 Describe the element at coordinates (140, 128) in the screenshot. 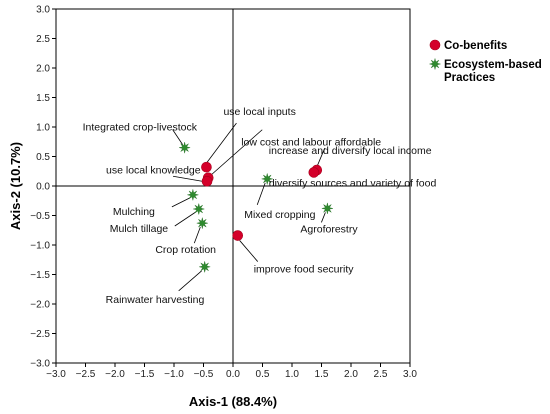

I see `label-integrated-crop-livestock: Integrated crop-livestock` at that location.